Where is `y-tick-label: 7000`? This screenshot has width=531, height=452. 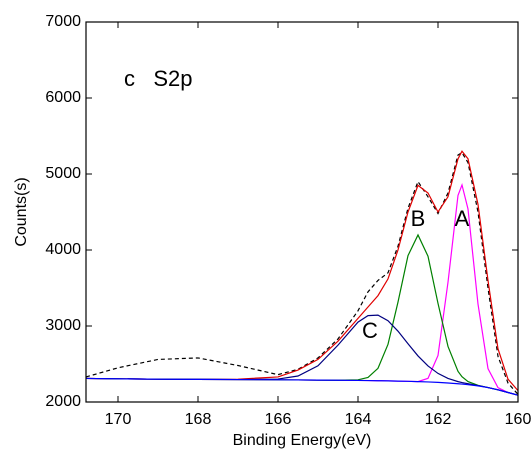
y-tick-label: 7000 is located at coordinates (63, 21).